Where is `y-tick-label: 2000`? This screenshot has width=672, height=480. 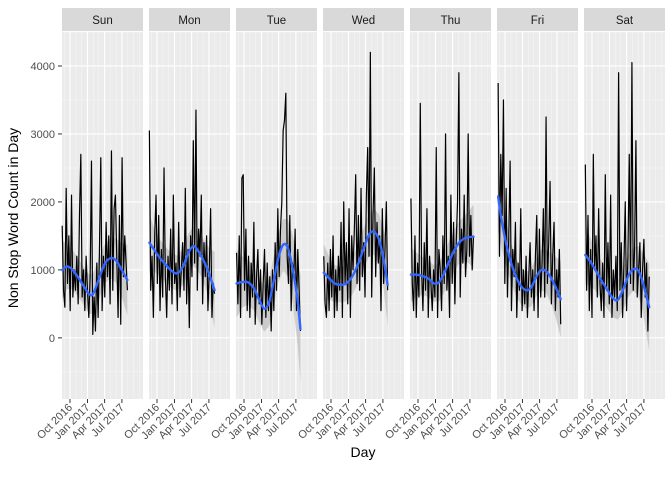 y-tick-label: 2000 is located at coordinates (43, 203).